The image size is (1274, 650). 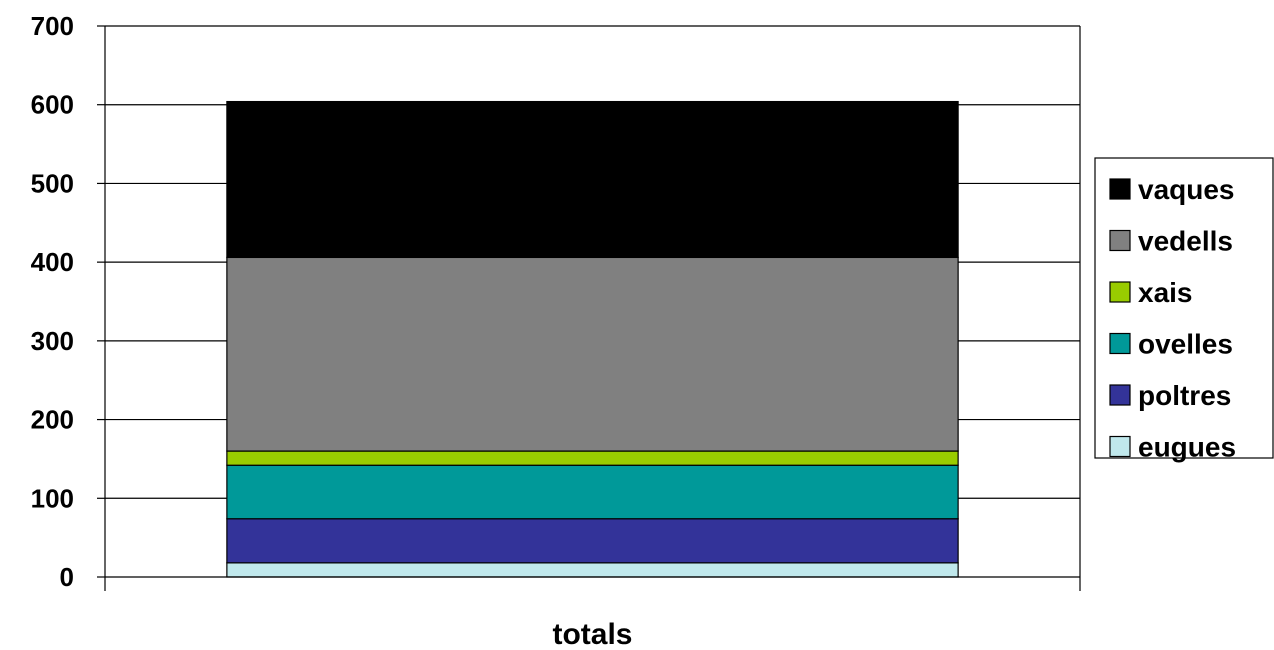 I want to click on bar-segment-eugues, so click(x=592, y=570).